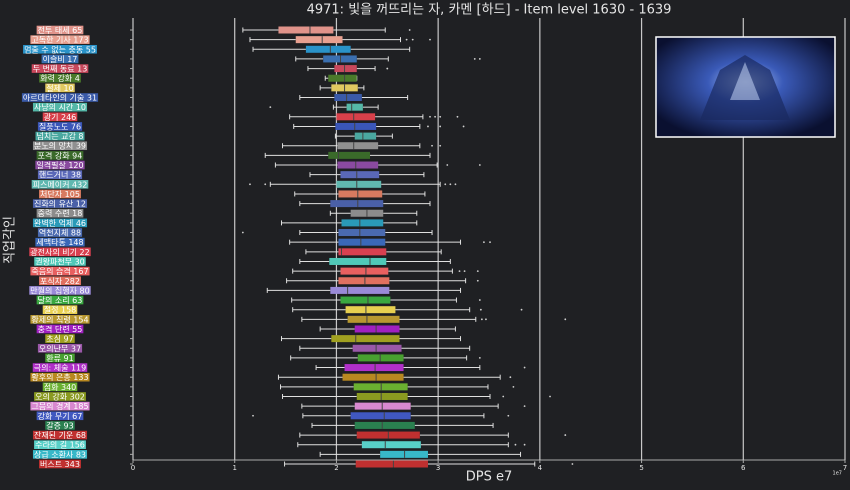 The width and height of the screenshot is (850, 490). Describe the element at coordinates (60, 213) in the screenshot. I see `category-label-text: 중력 수련 18` at that location.